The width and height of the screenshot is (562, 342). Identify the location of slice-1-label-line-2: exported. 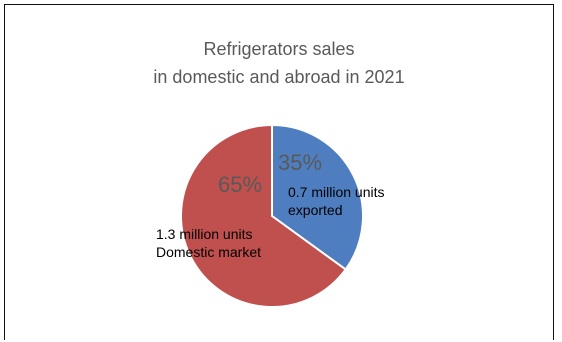
(315, 210).